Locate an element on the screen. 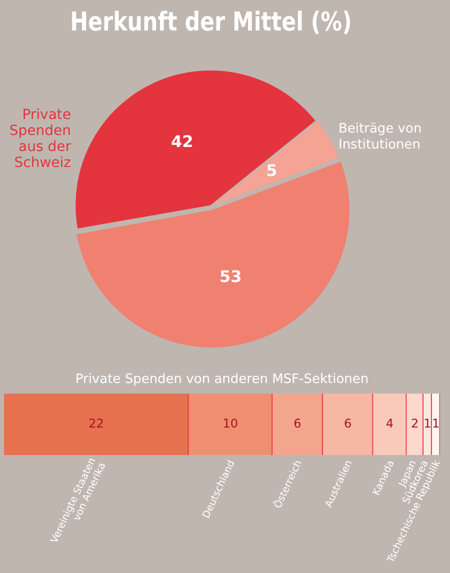 Image resolution: width=450 pixels, height=573 pixels. data-label: 10 is located at coordinates (230, 423).